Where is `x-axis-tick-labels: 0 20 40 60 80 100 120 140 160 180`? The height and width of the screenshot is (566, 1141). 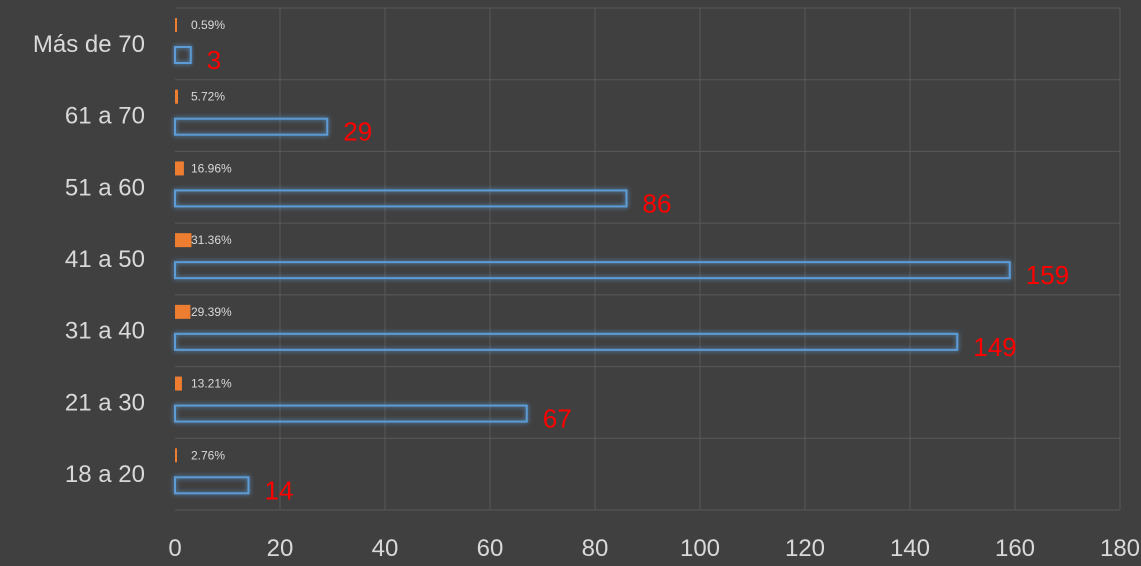 x-axis-tick-labels: 0 20 40 60 80 100 120 140 160 180 is located at coordinates (654, 548).